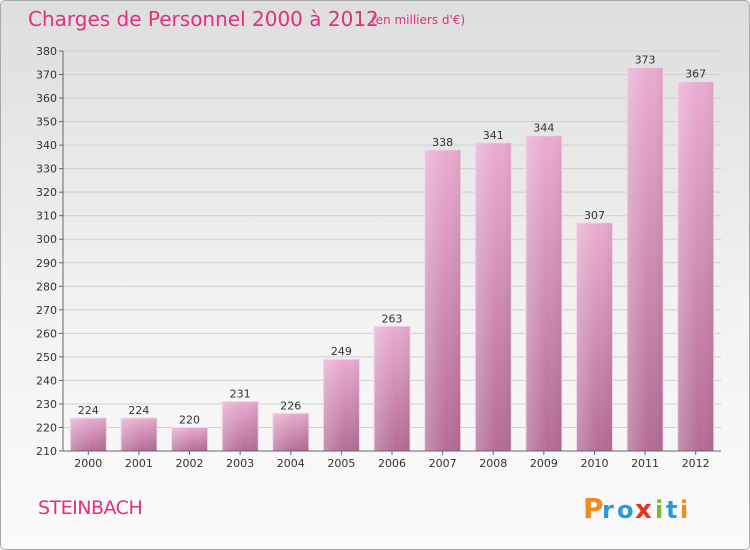 The height and width of the screenshot is (550, 750). I want to click on bar-value-label: 231, so click(240, 394).